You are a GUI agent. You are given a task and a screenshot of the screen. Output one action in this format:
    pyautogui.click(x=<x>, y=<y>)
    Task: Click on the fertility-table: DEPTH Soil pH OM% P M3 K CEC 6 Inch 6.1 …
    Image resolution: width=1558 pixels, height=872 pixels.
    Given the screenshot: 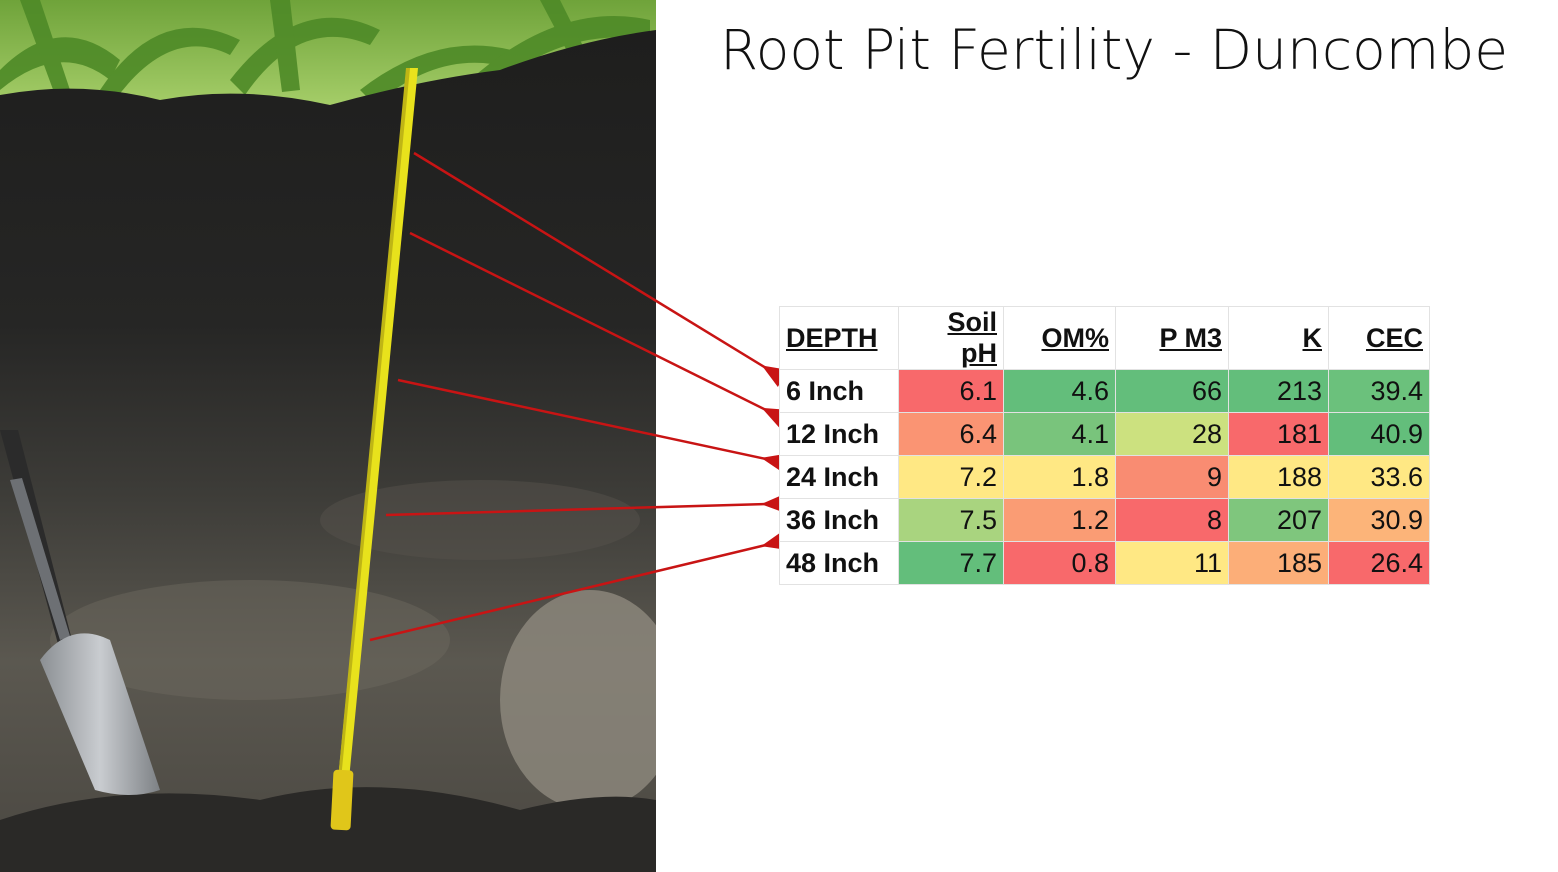 What is the action you would take?
    pyautogui.click(x=1104, y=445)
    